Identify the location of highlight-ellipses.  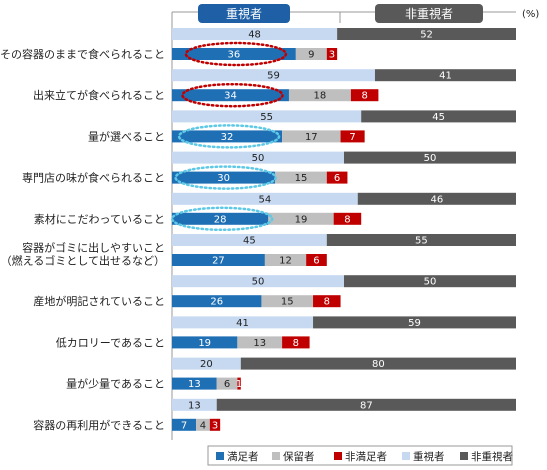
(229, 136).